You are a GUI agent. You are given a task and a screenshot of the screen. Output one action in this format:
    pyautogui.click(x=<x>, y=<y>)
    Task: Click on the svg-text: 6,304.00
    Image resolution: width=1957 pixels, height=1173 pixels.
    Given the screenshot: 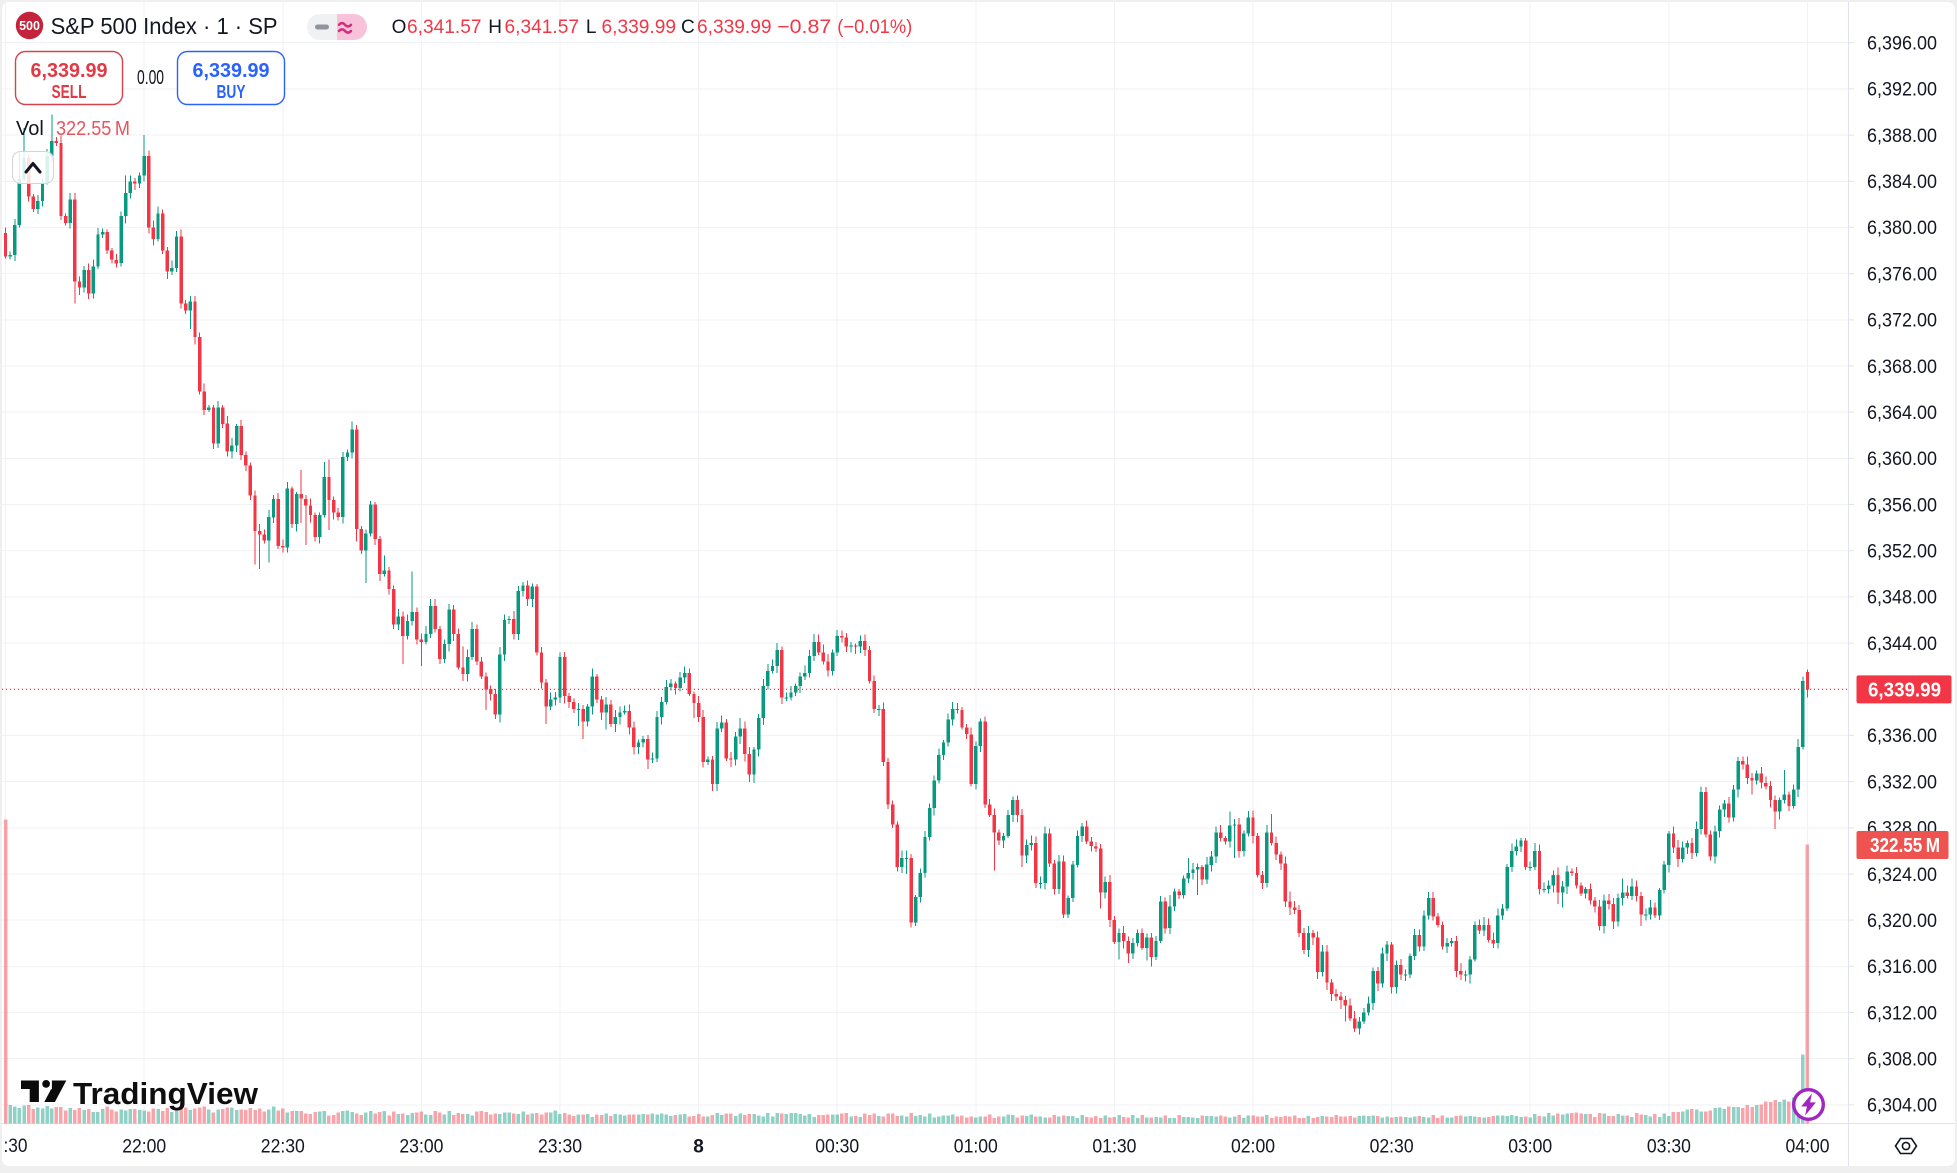 What is the action you would take?
    pyautogui.click(x=1902, y=1106)
    